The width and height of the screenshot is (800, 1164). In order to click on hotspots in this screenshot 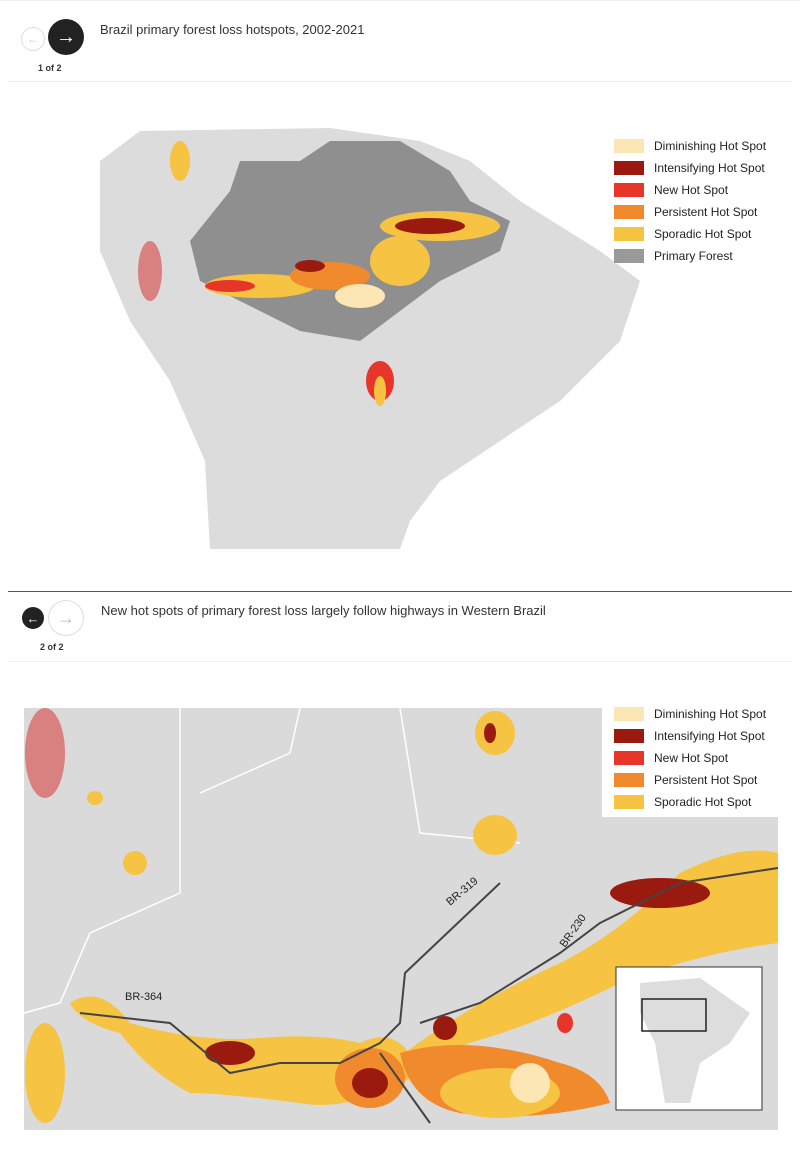, I will do `click(319, 273)`.